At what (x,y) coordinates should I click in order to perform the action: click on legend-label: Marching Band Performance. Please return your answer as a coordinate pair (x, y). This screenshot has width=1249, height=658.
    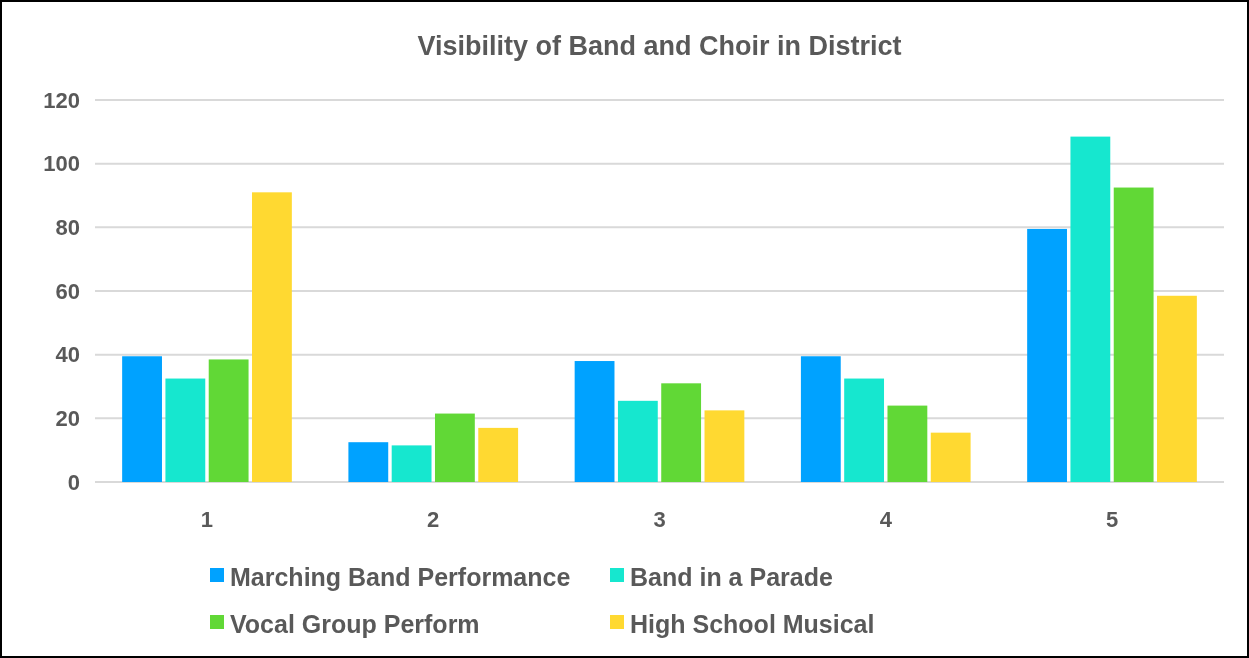
    Looking at the image, I should click on (400, 576).